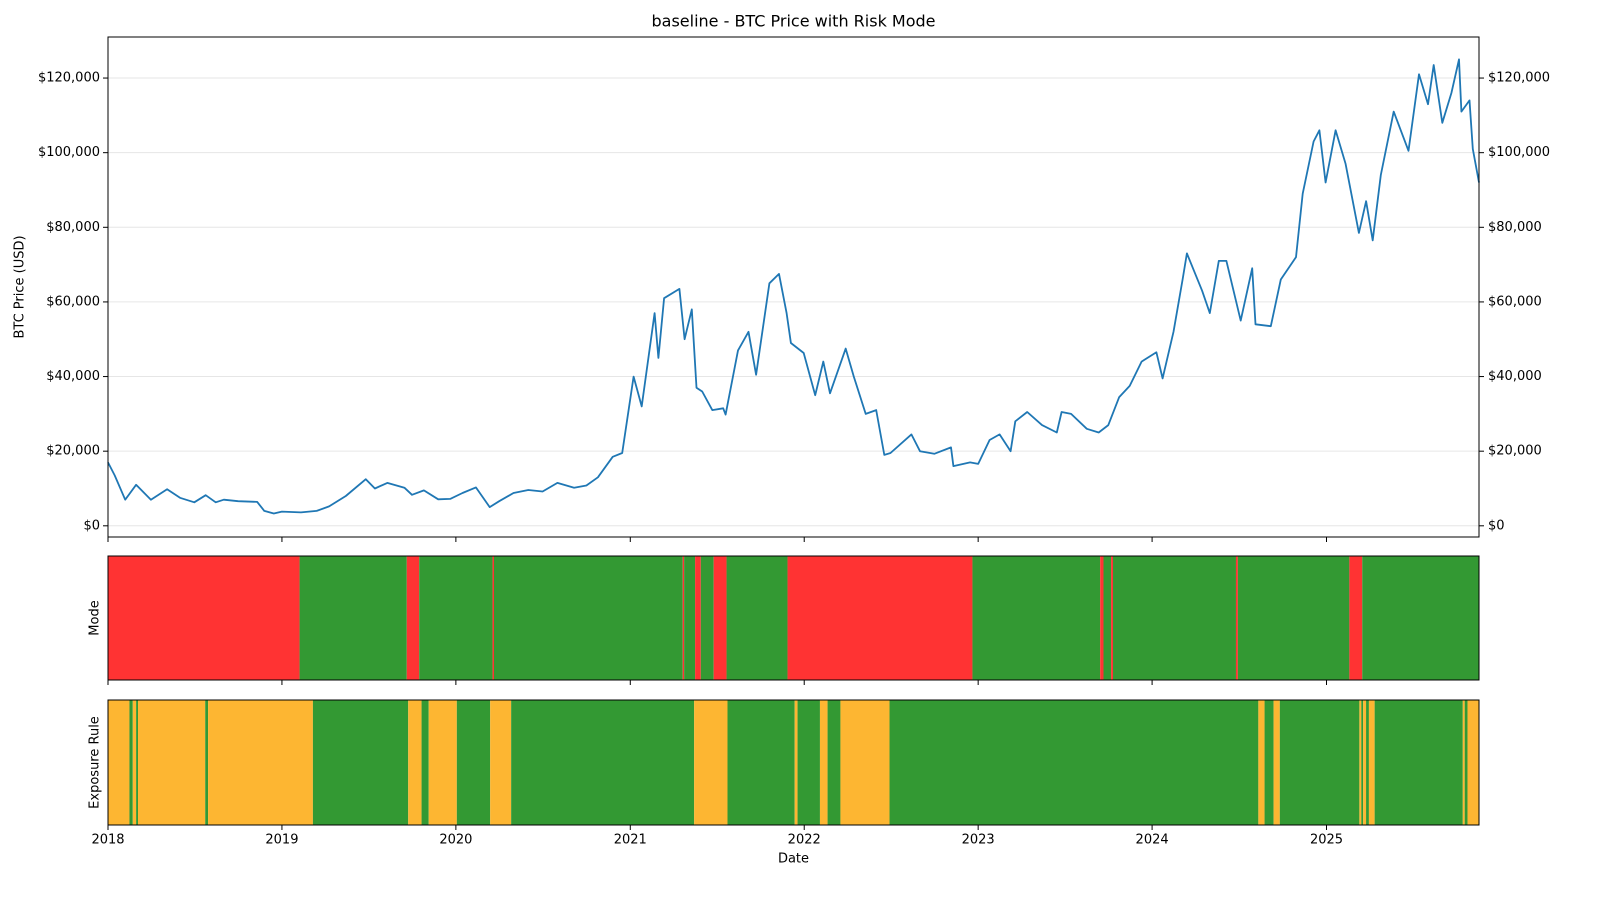 The height and width of the screenshot is (900, 1600). I want to click on y-tick-label: $40,000, so click(73, 376).